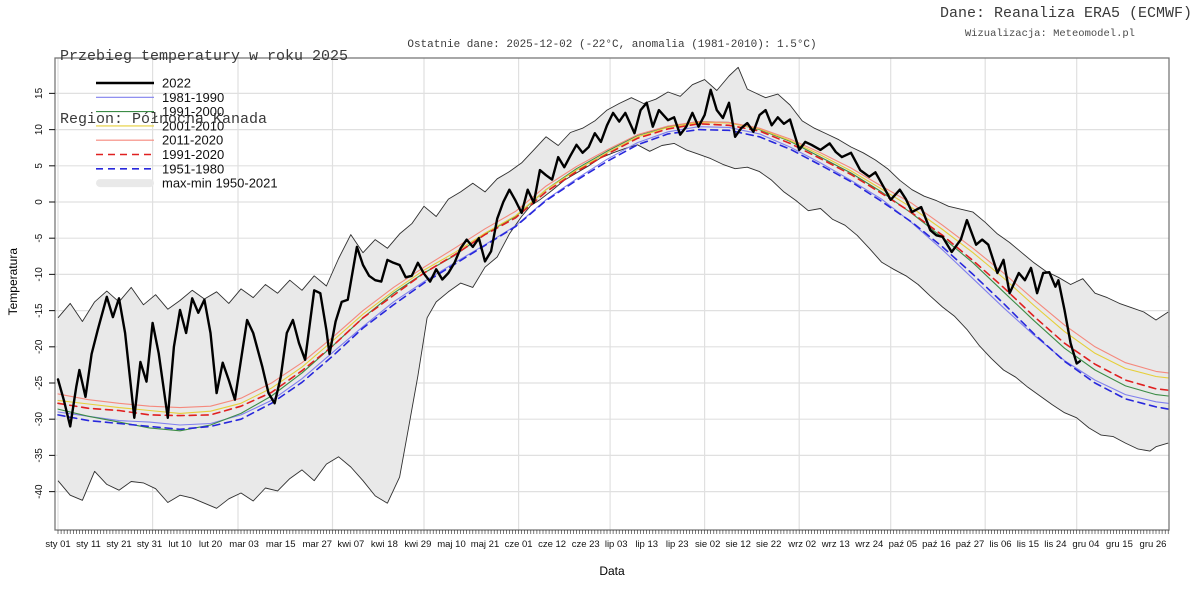  Describe the element at coordinates (707, 544) in the screenshot. I see `svg-text: sie 02` at that location.